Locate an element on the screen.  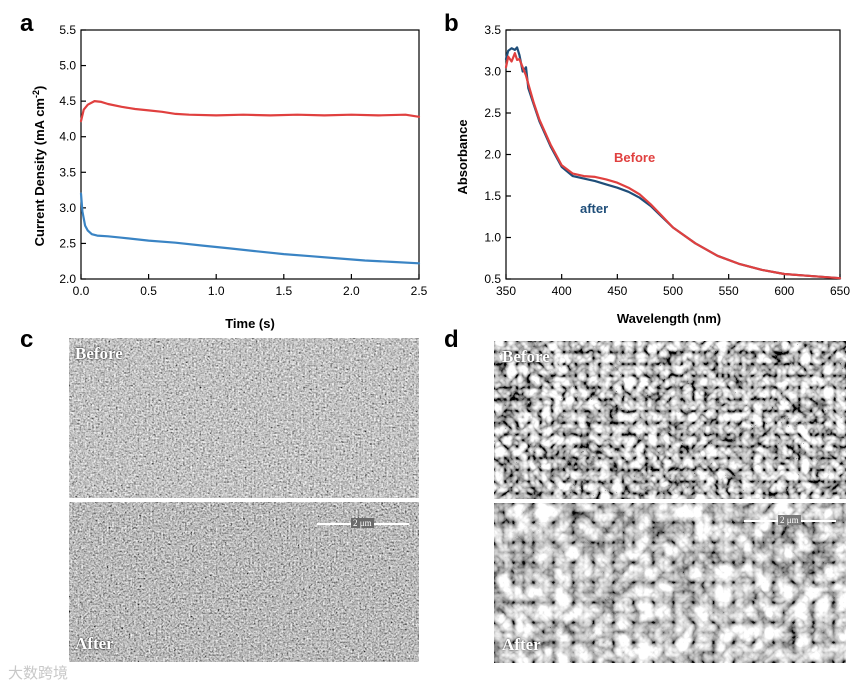
chart-a-xtick-label: 1.5 is located at coordinates (283, 291).